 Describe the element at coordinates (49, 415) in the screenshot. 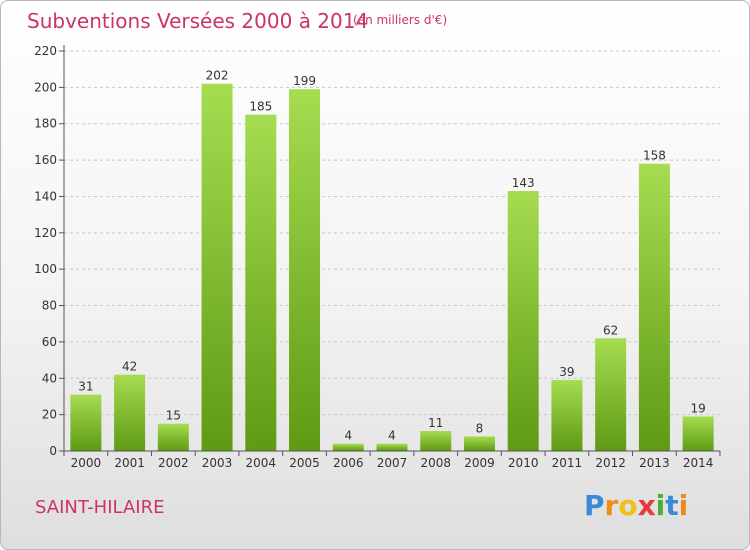

I see `y-tick-label: 20` at that location.